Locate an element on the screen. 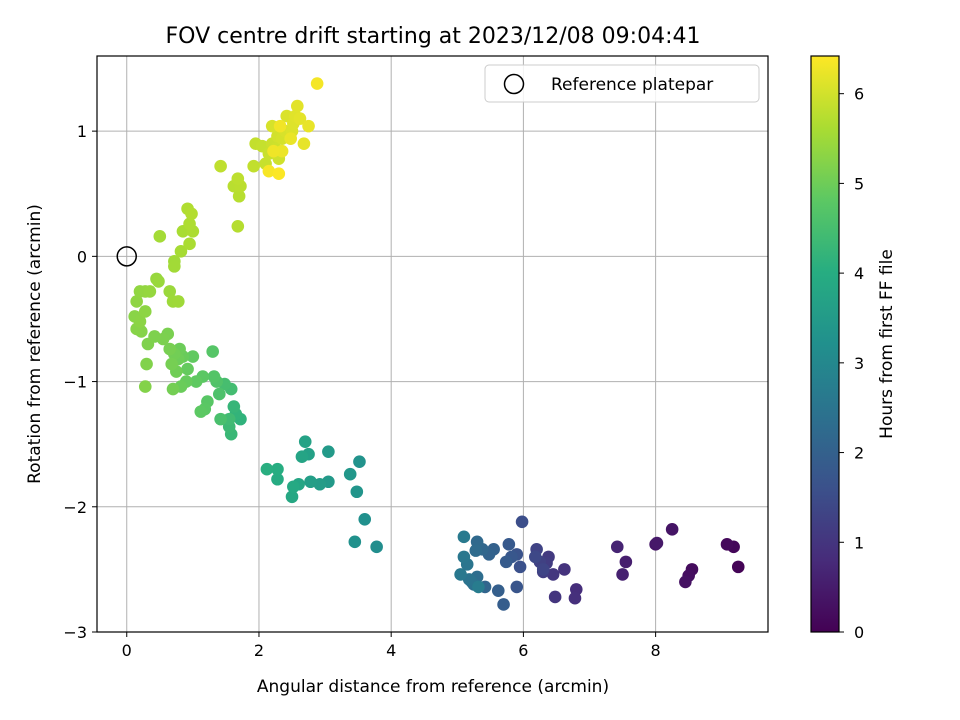  legend-entry-reference: Reference platepar is located at coordinates (632, 85).